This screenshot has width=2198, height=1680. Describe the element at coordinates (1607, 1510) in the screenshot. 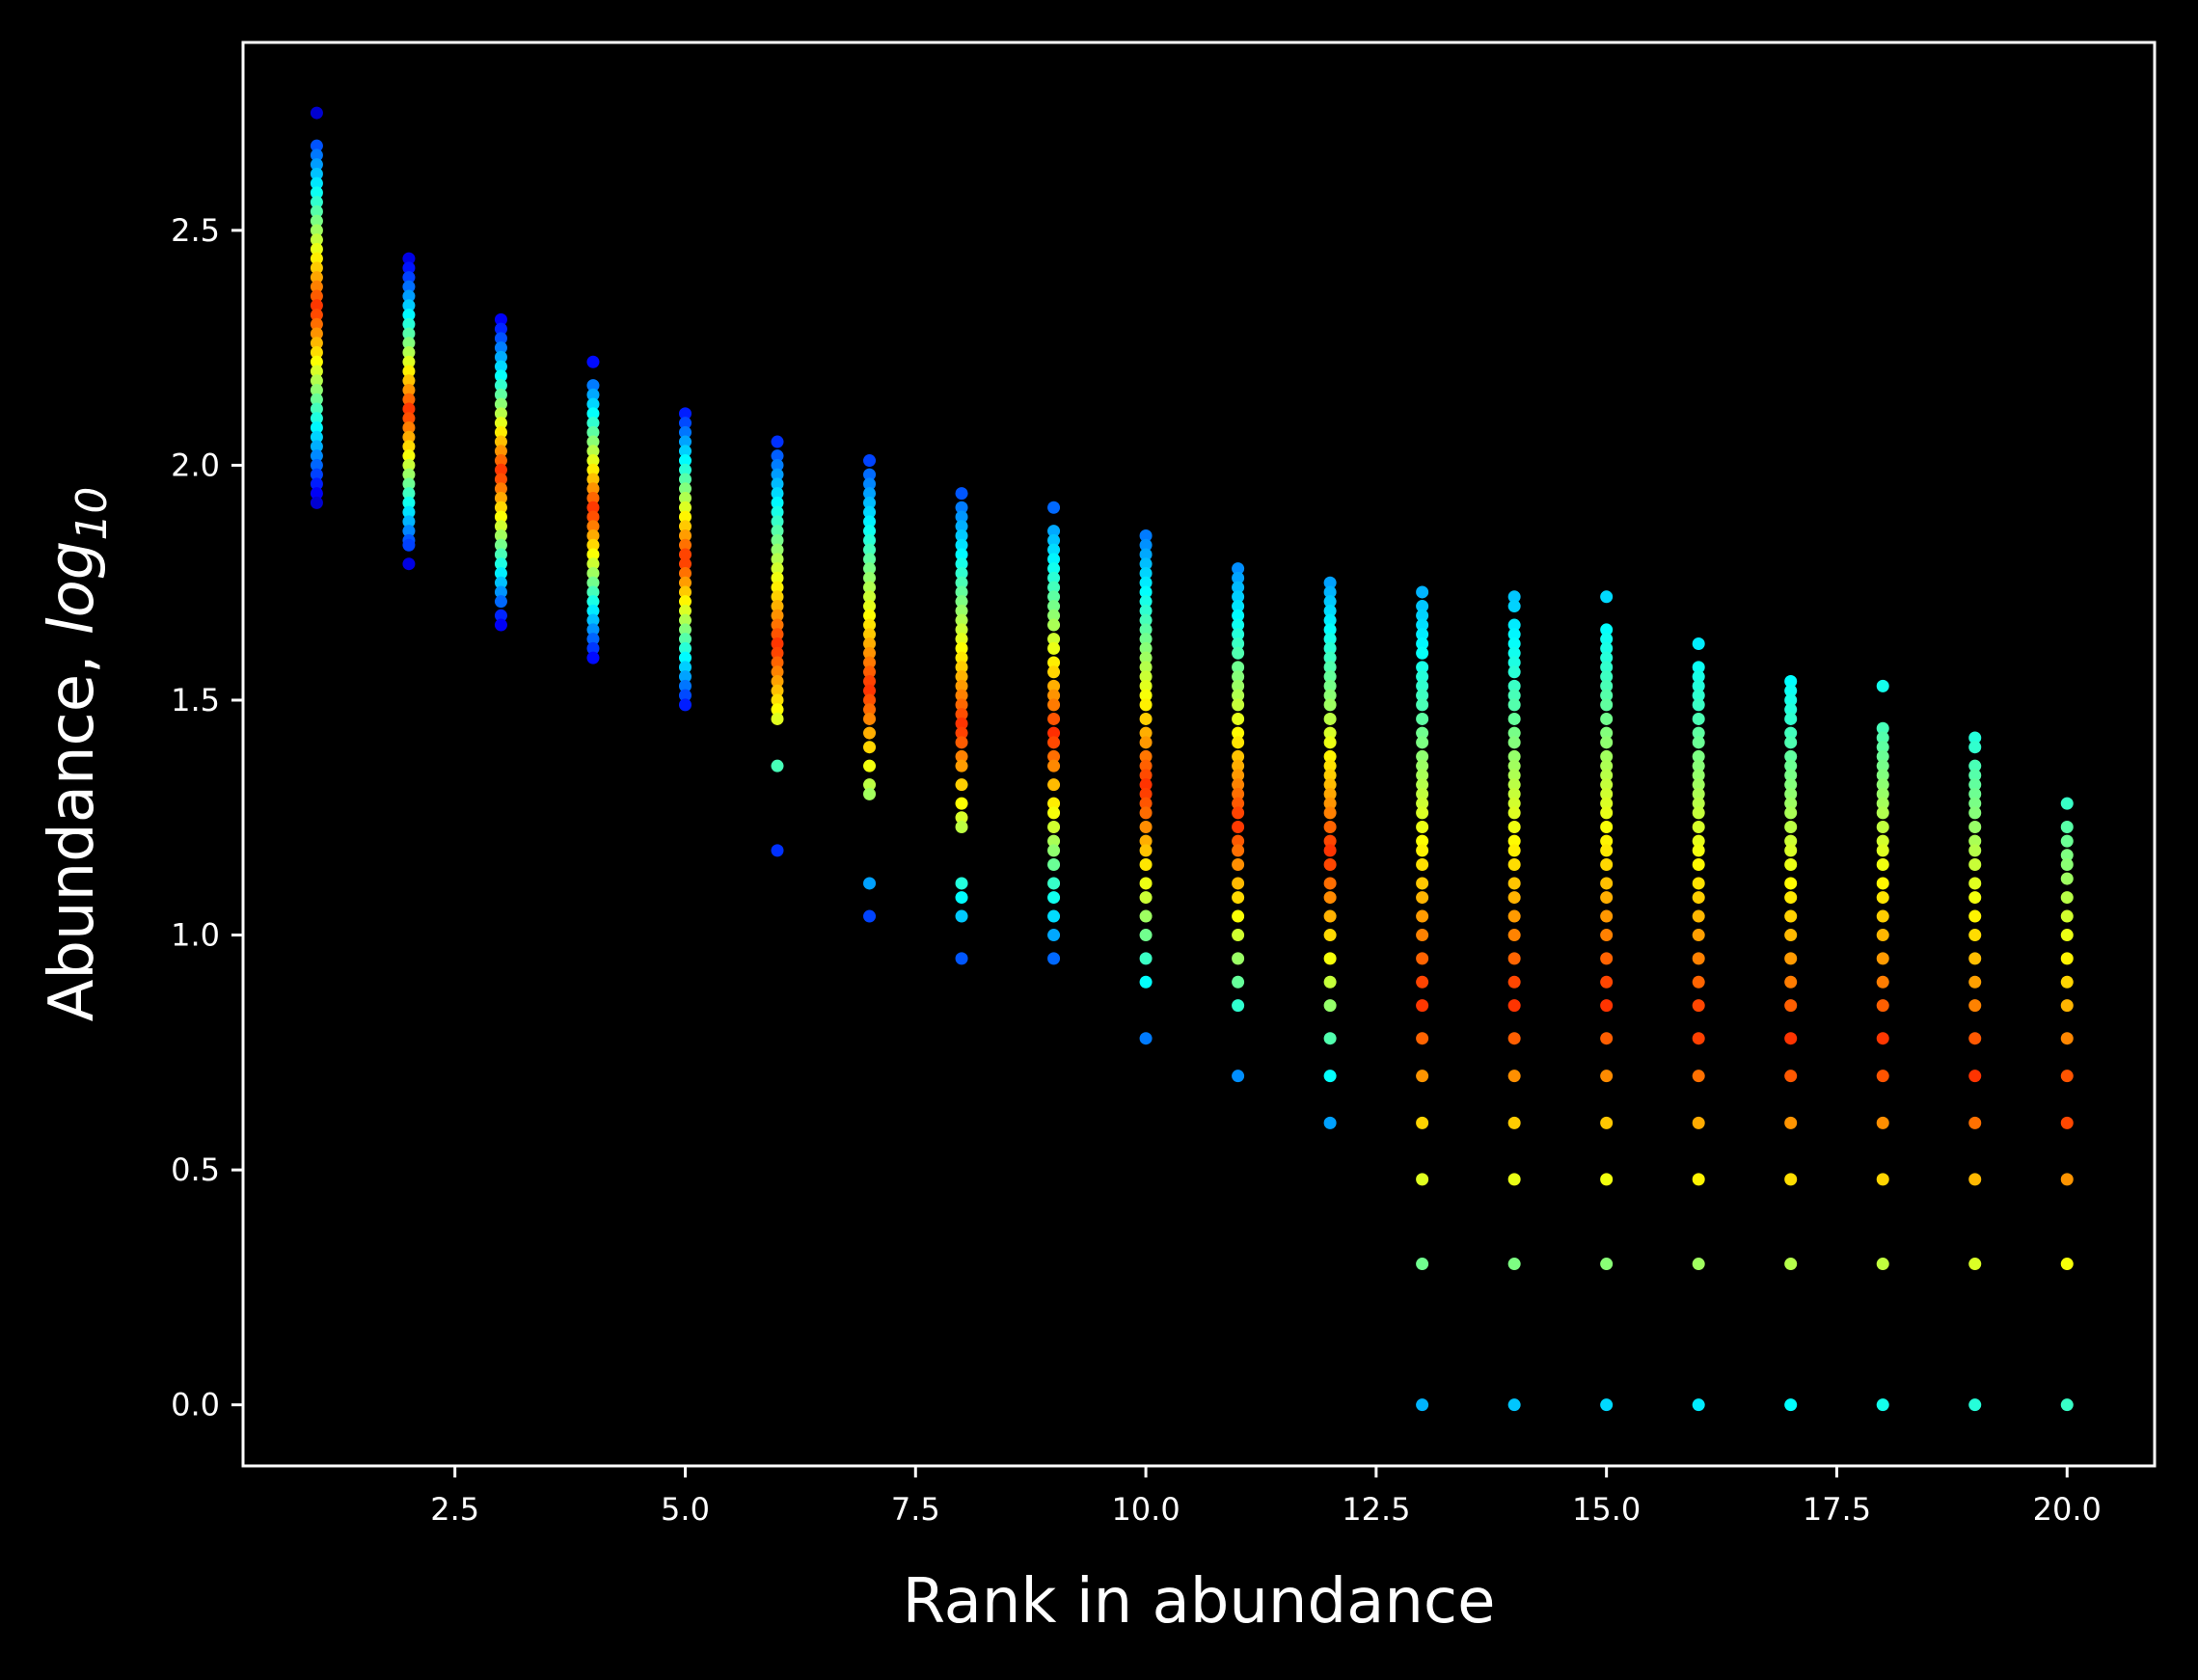

I see `x-tick-label: 15.0` at that location.